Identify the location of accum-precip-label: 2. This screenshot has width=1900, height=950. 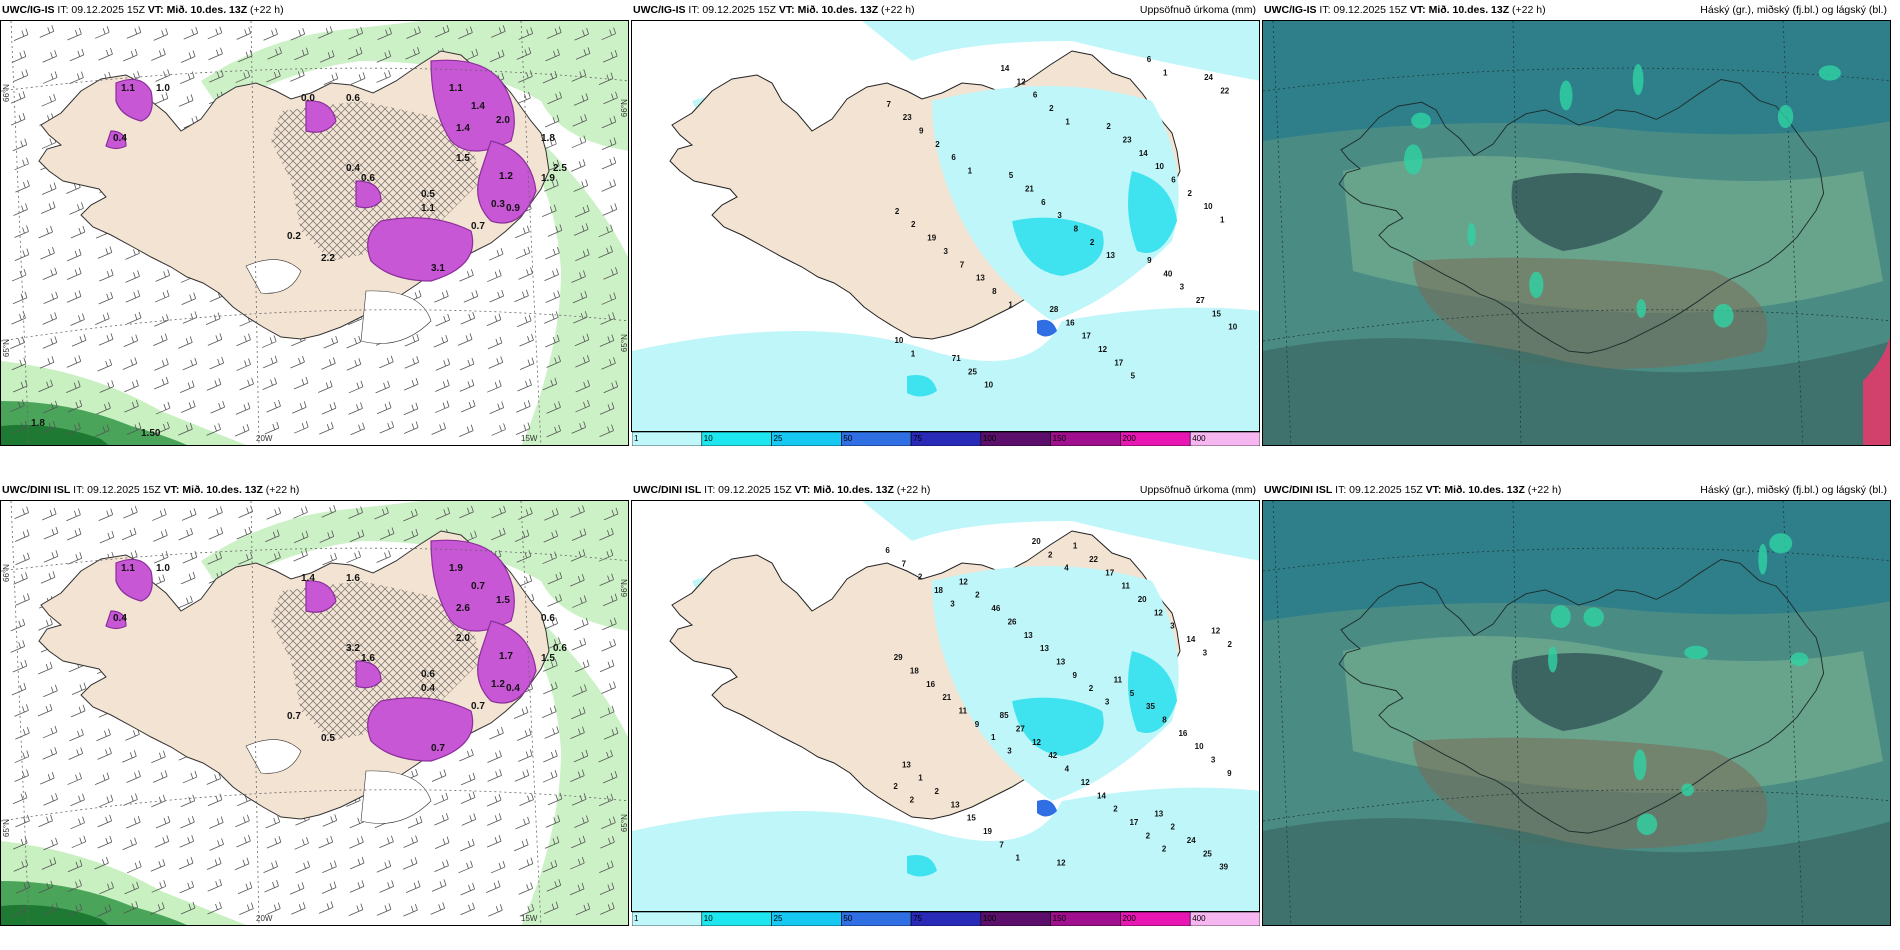
(1115, 809).